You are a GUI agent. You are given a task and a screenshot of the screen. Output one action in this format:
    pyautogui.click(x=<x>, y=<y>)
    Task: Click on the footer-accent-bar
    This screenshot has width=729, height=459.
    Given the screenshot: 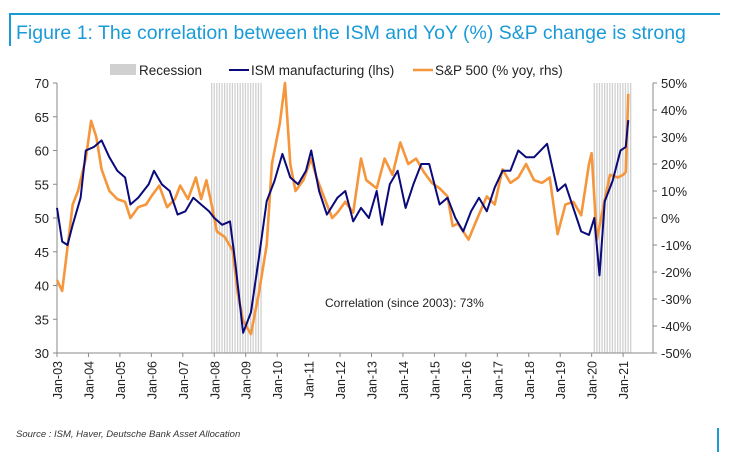 What is the action you would take?
    pyautogui.click(x=718, y=440)
    